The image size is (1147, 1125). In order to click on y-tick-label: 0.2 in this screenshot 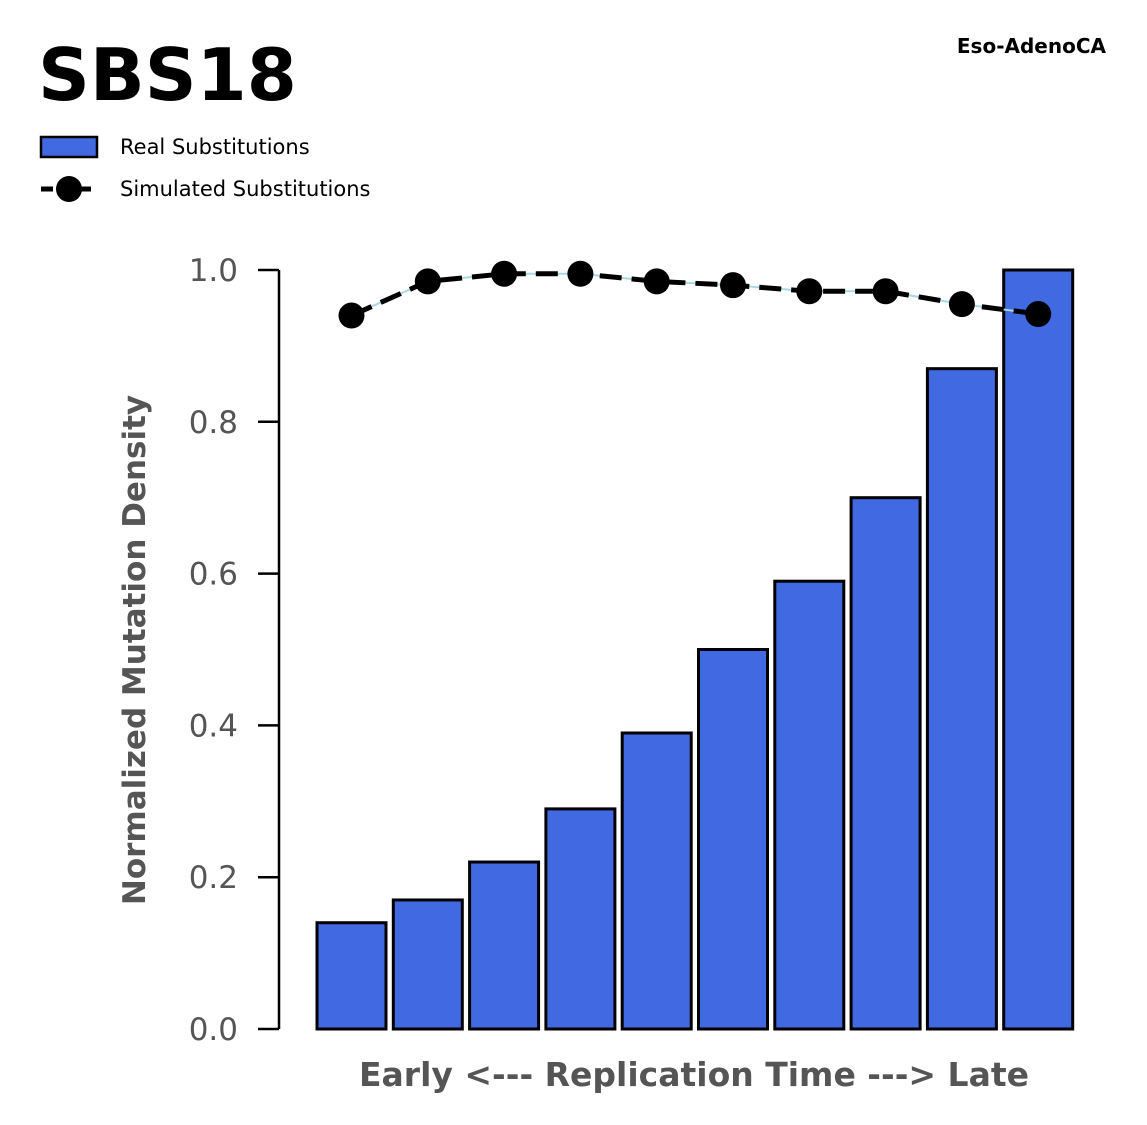, I will do `click(213, 878)`.